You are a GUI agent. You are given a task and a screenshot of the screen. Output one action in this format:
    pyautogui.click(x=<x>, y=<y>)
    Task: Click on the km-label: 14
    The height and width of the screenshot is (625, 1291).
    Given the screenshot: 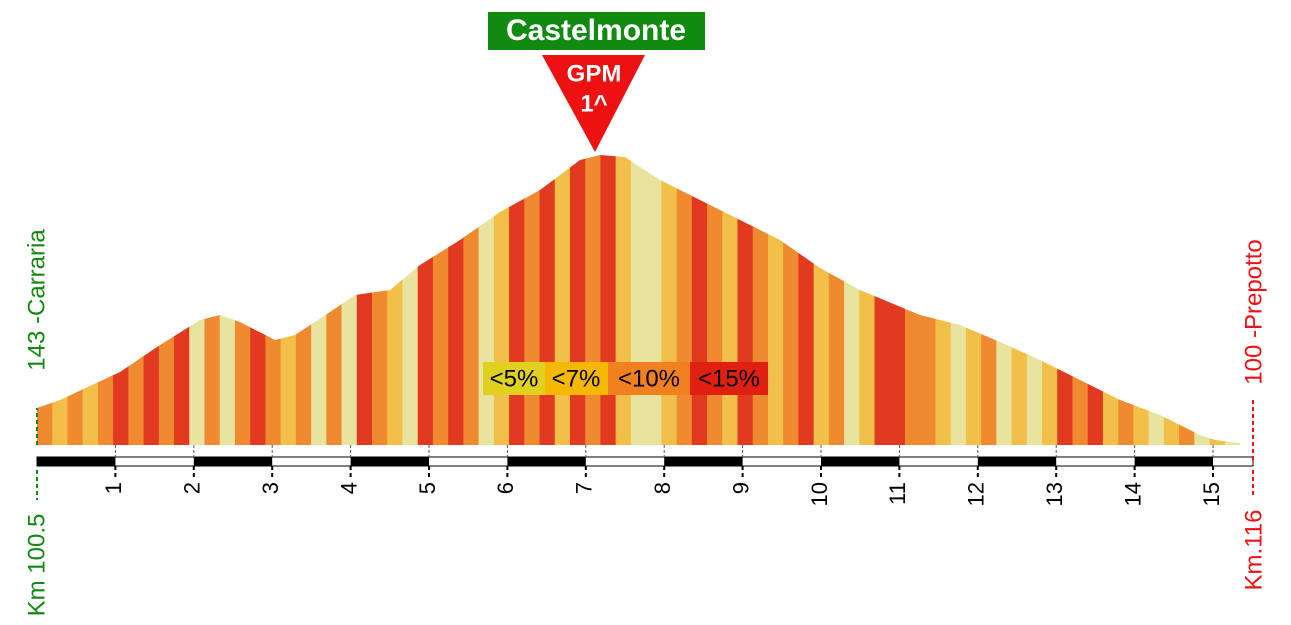 What is the action you would take?
    pyautogui.click(x=1132, y=494)
    